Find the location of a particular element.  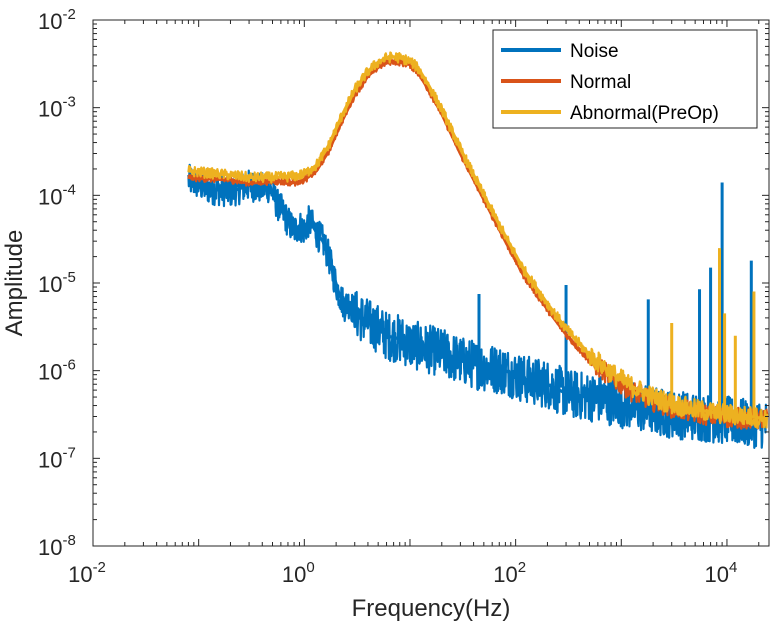

y-tick-label: 10⁻⁶ is located at coordinates (57, 371).